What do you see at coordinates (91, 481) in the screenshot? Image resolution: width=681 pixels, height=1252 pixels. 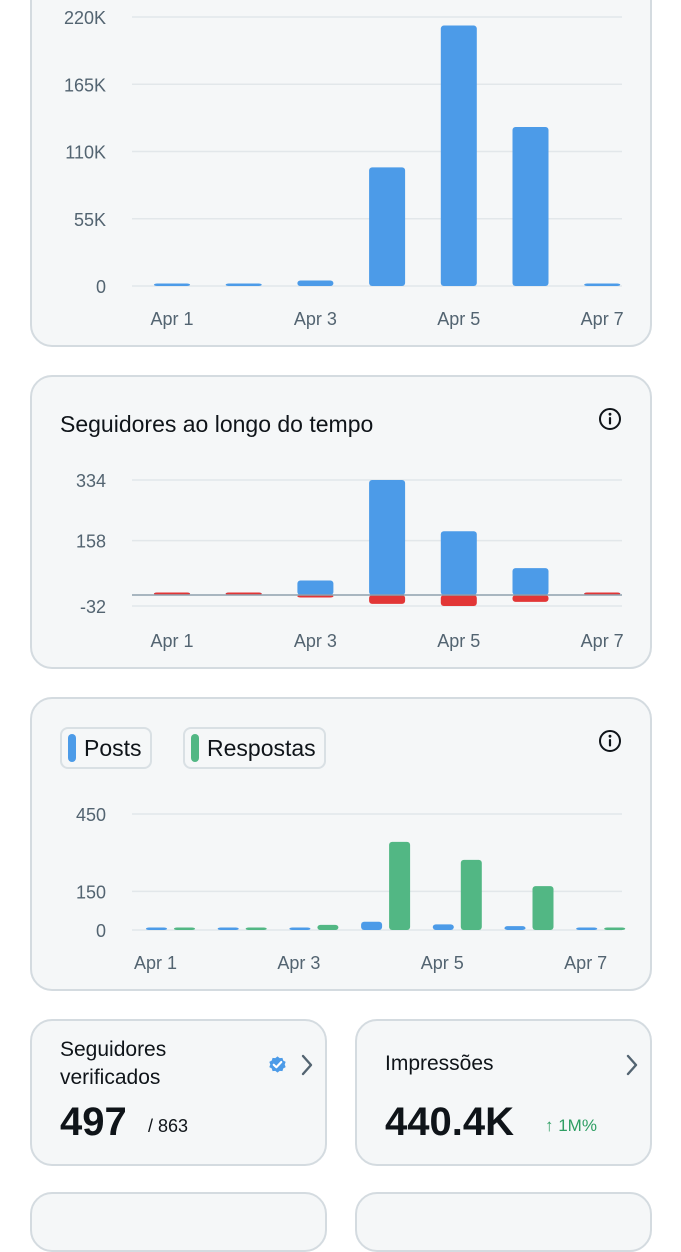 I see `y-tick-label: 334` at bounding box center [91, 481].